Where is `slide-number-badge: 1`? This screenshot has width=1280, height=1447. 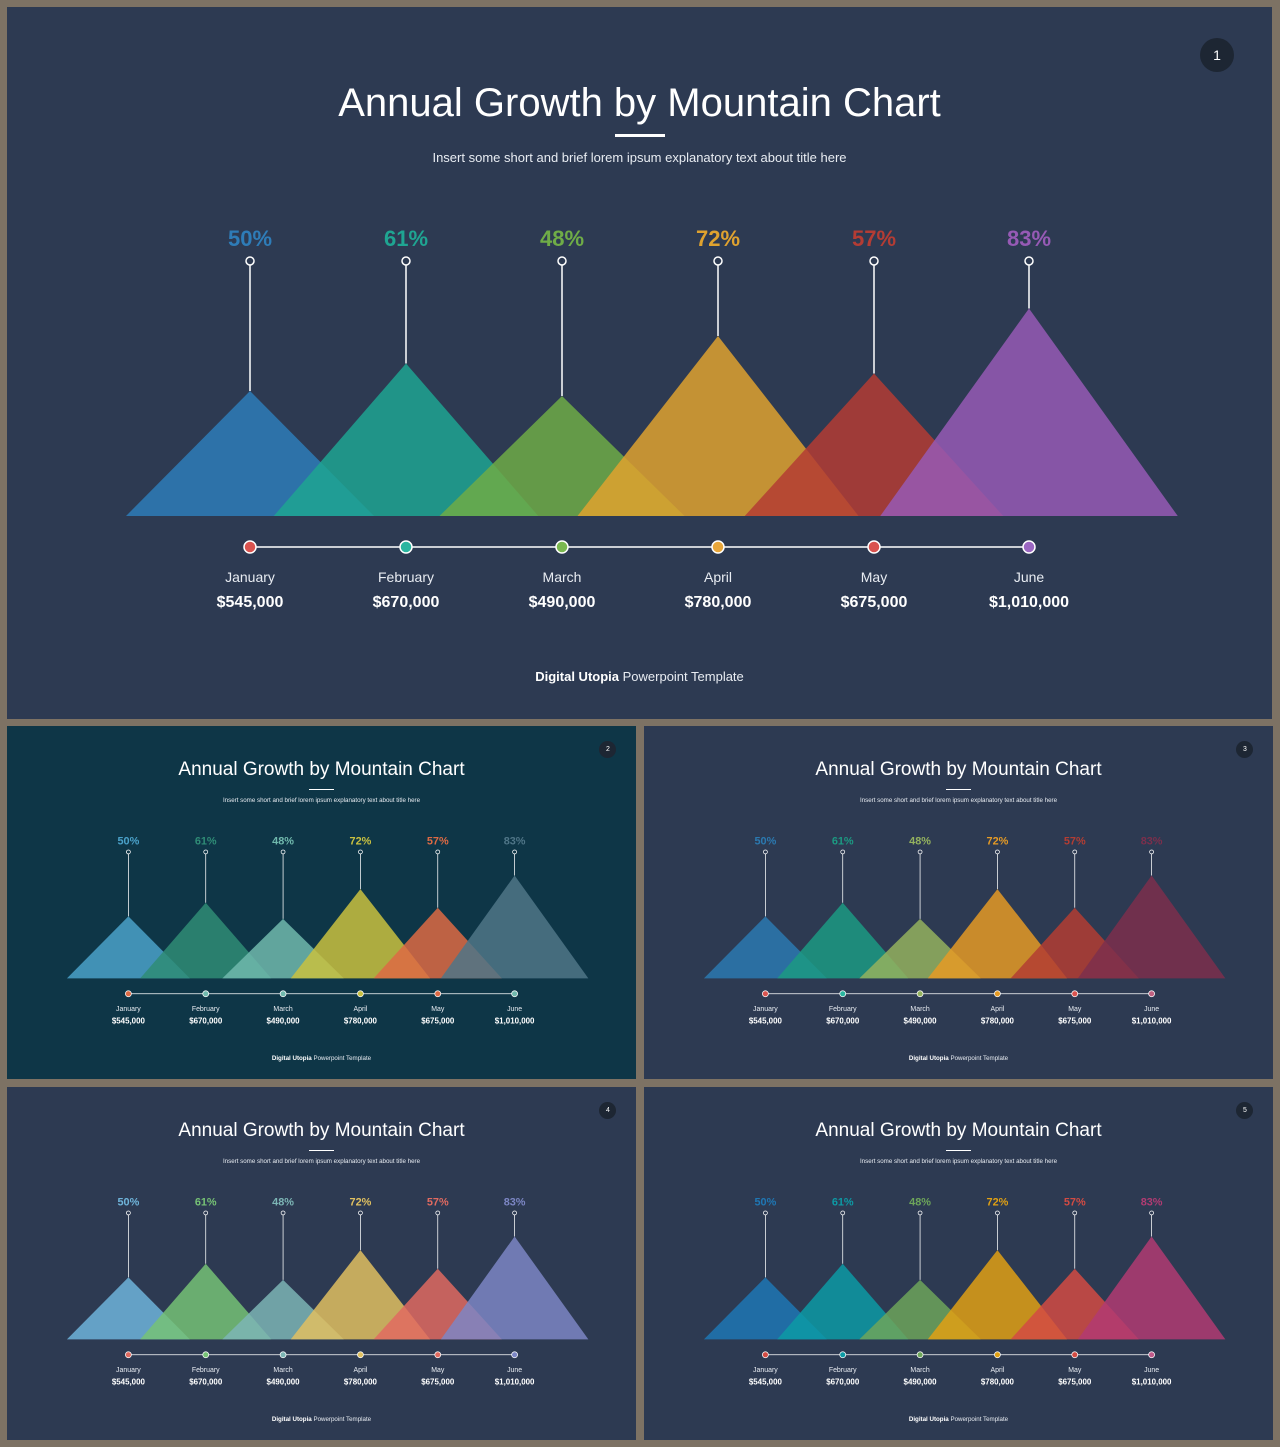 slide-number-badge: 1 is located at coordinates (1217, 55).